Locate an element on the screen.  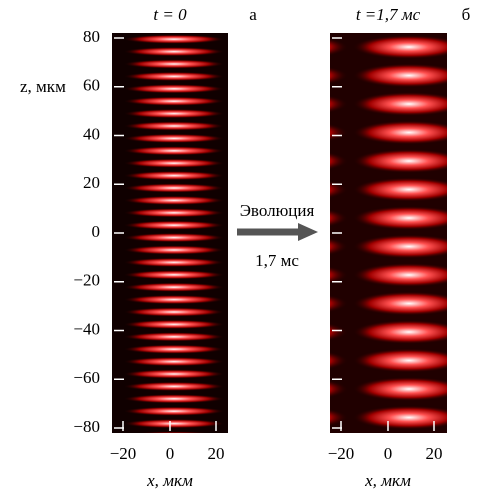
arrow-head is located at coordinates (308, 232).